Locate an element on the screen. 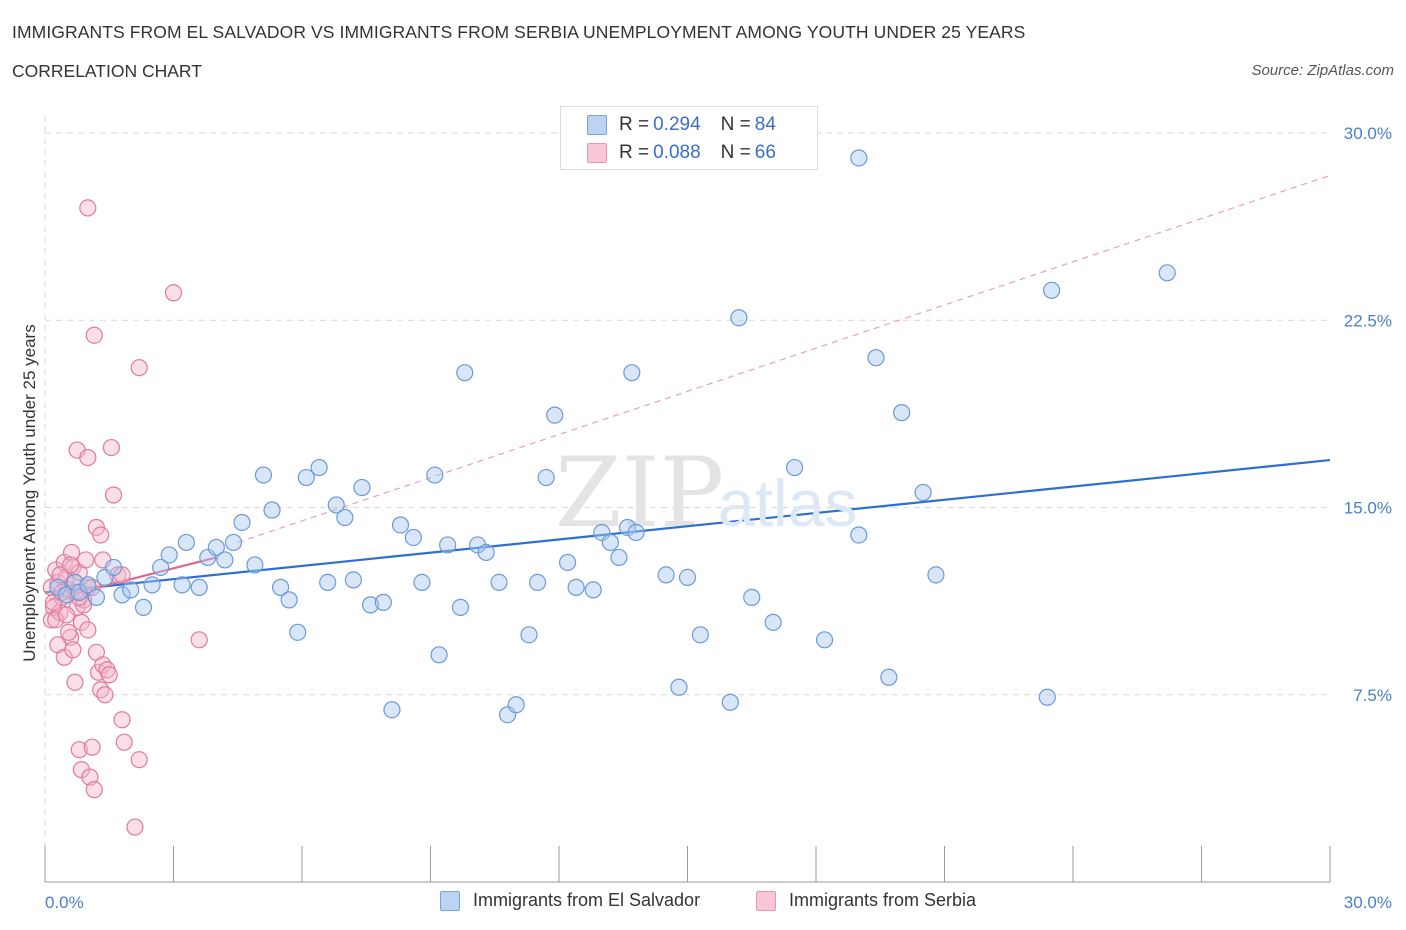 This screenshot has width=1406, height=930. legend-row-el-salvador: R = 0.294 N = 84 is located at coordinates (683, 125).